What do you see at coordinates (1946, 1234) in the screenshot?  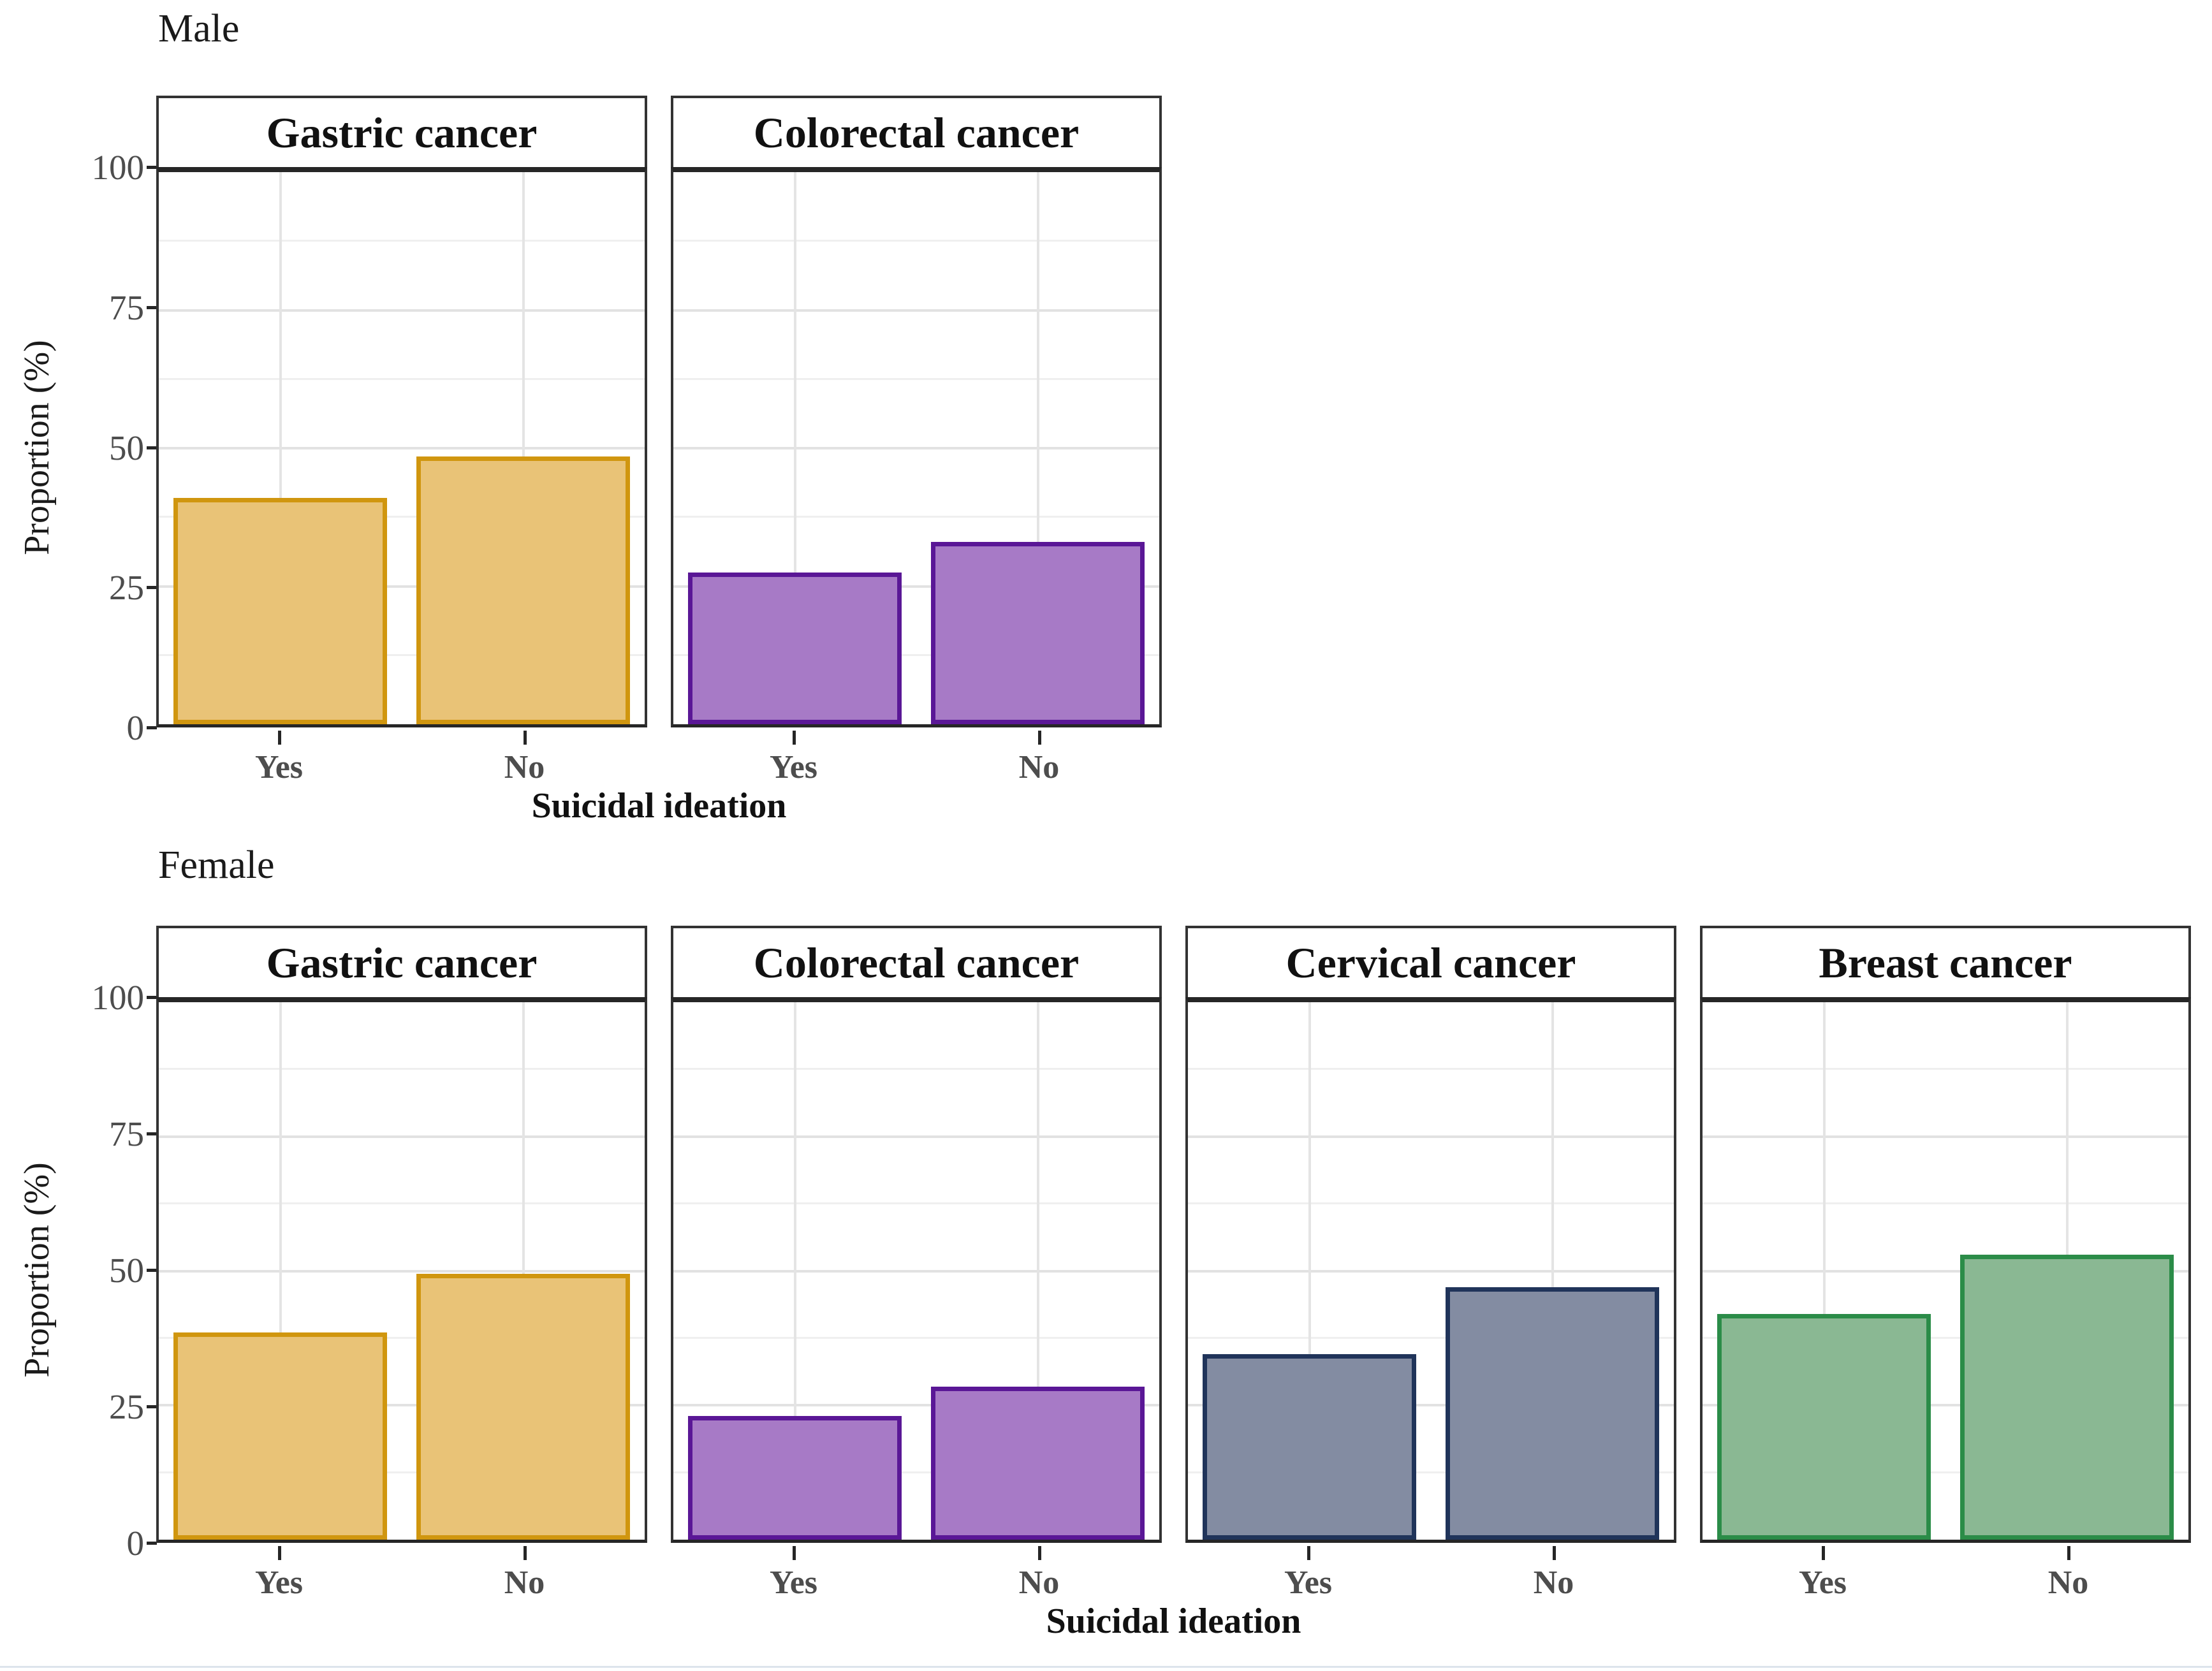 I see `facet-panel: Breast cancer` at bounding box center [1946, 1234].